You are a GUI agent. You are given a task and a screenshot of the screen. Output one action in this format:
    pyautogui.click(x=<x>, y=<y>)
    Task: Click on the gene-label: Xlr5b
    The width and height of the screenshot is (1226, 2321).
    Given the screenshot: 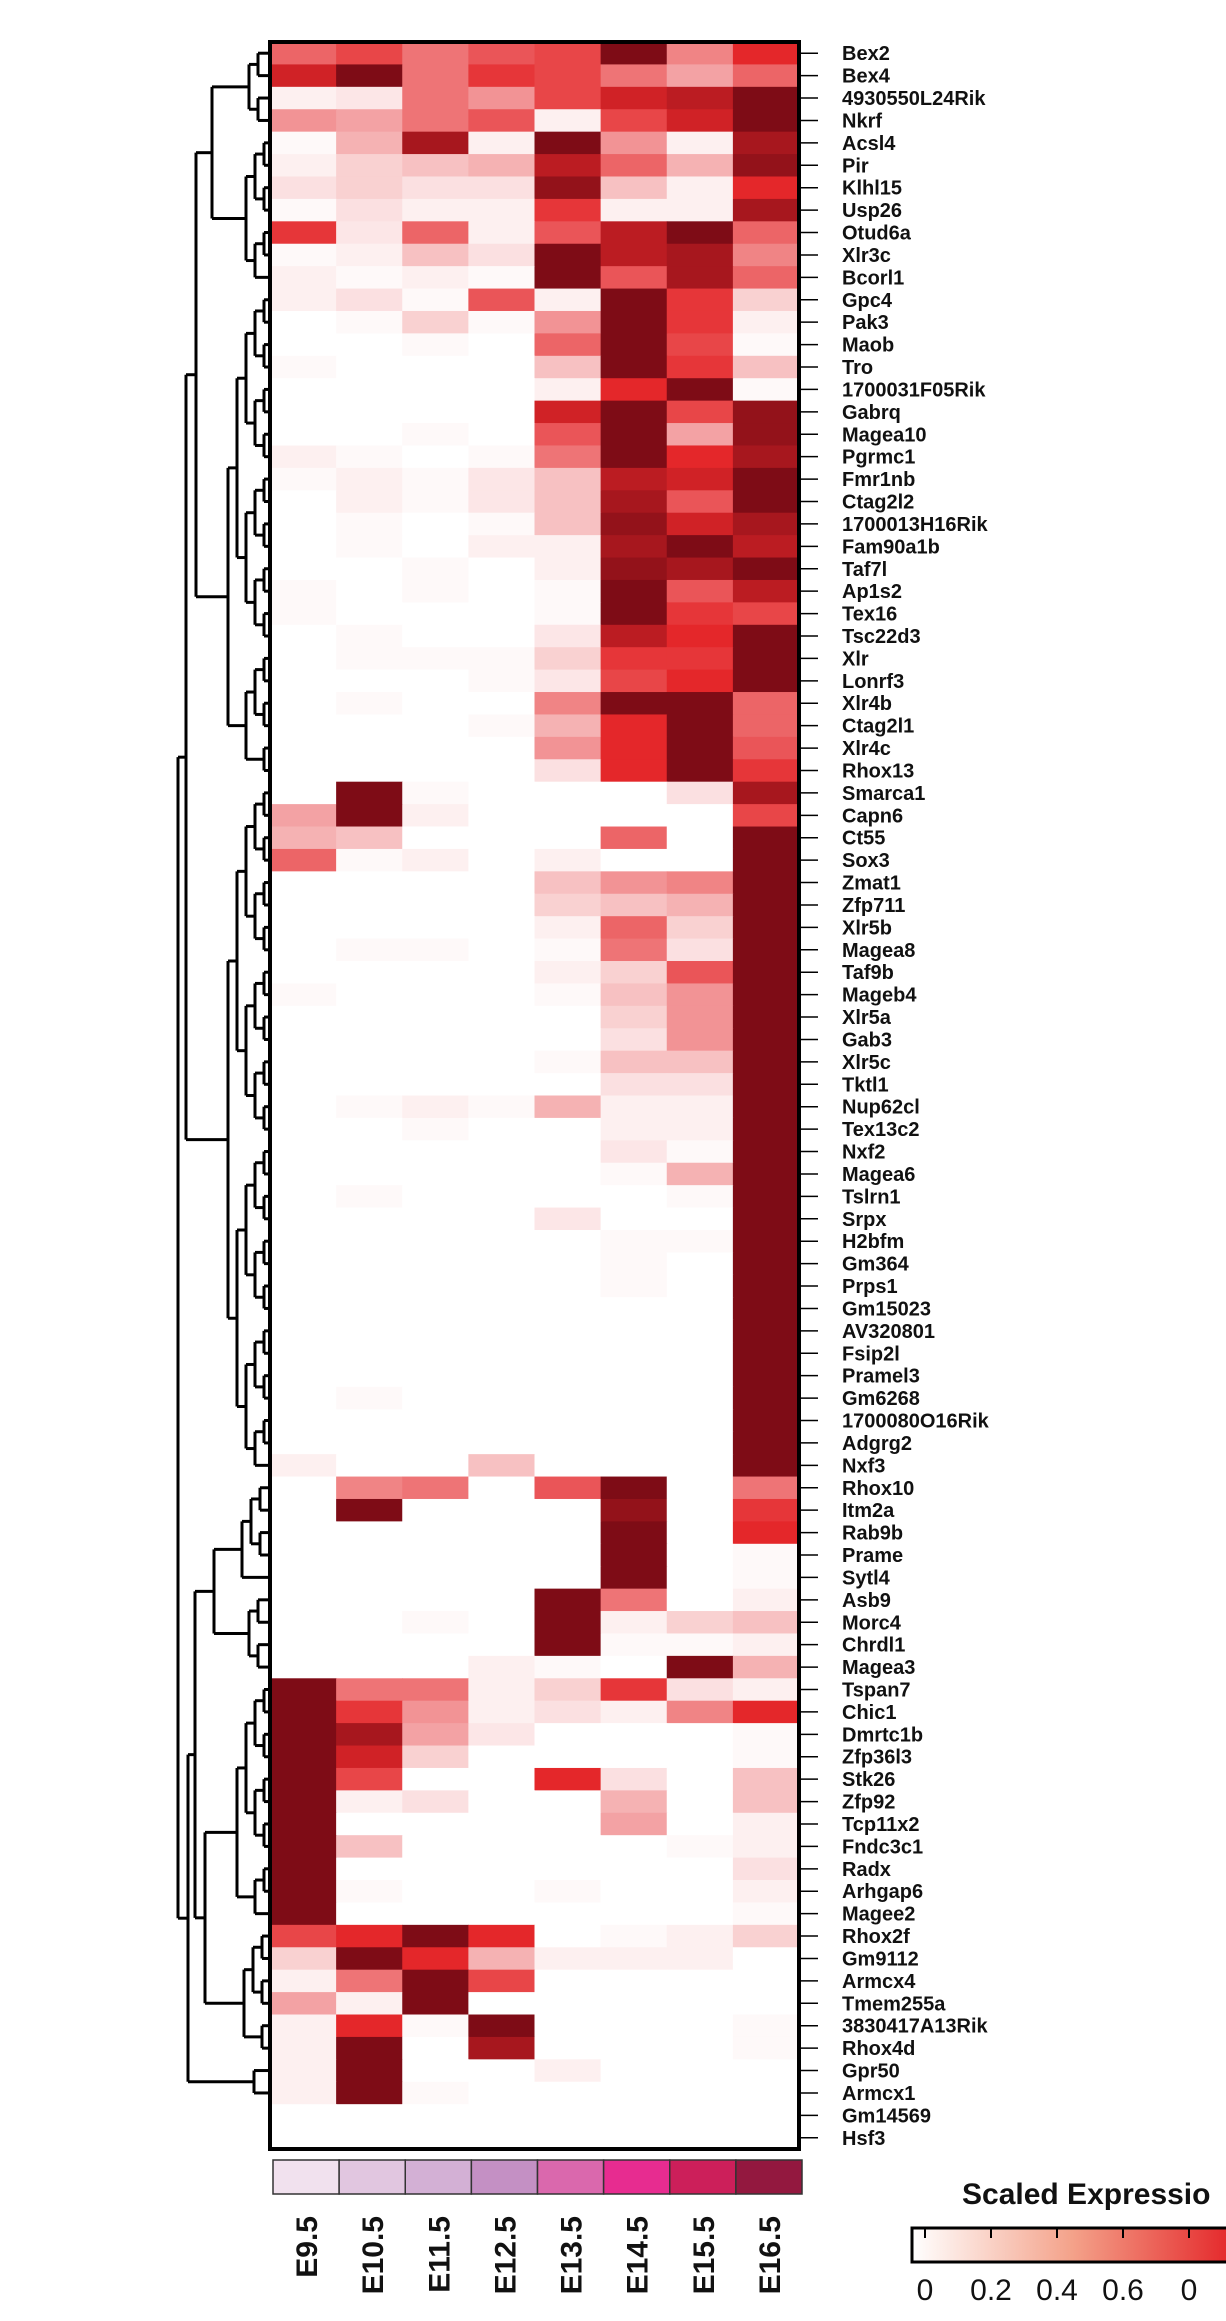 What is the action you would take?
    pyautogui.click(x=867, y=928)
    